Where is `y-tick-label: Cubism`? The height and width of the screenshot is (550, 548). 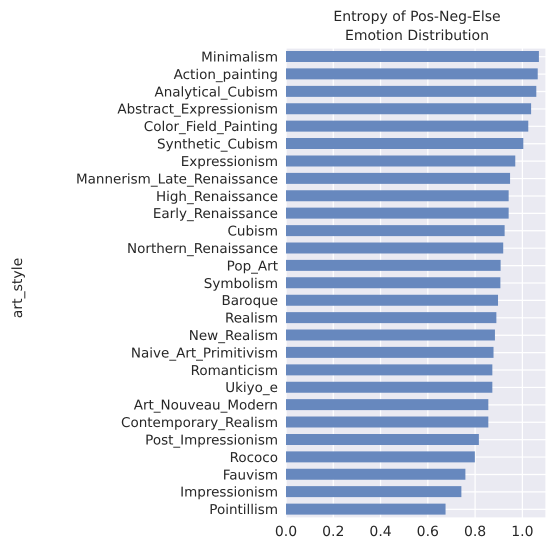
y-tick-label: Cubism is located at coordinates (253, 232).